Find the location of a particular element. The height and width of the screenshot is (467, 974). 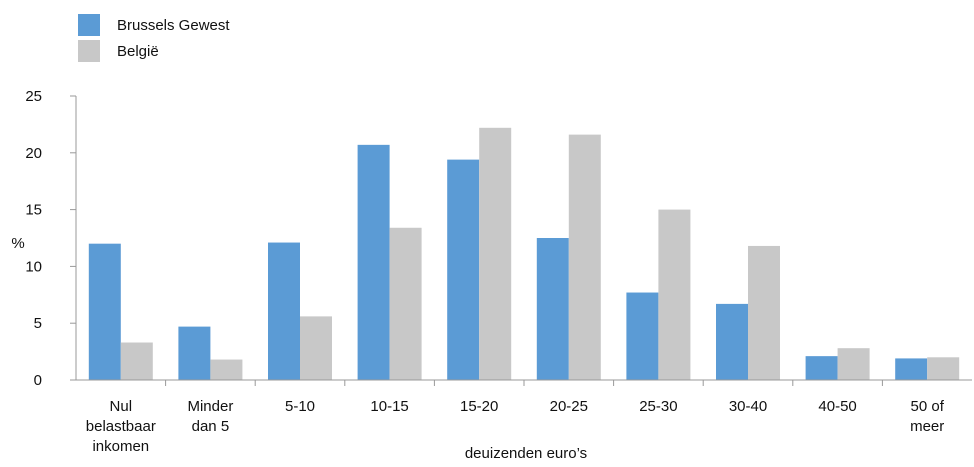

x-tick-label: 15-20 is located at coordinates (479, 406).